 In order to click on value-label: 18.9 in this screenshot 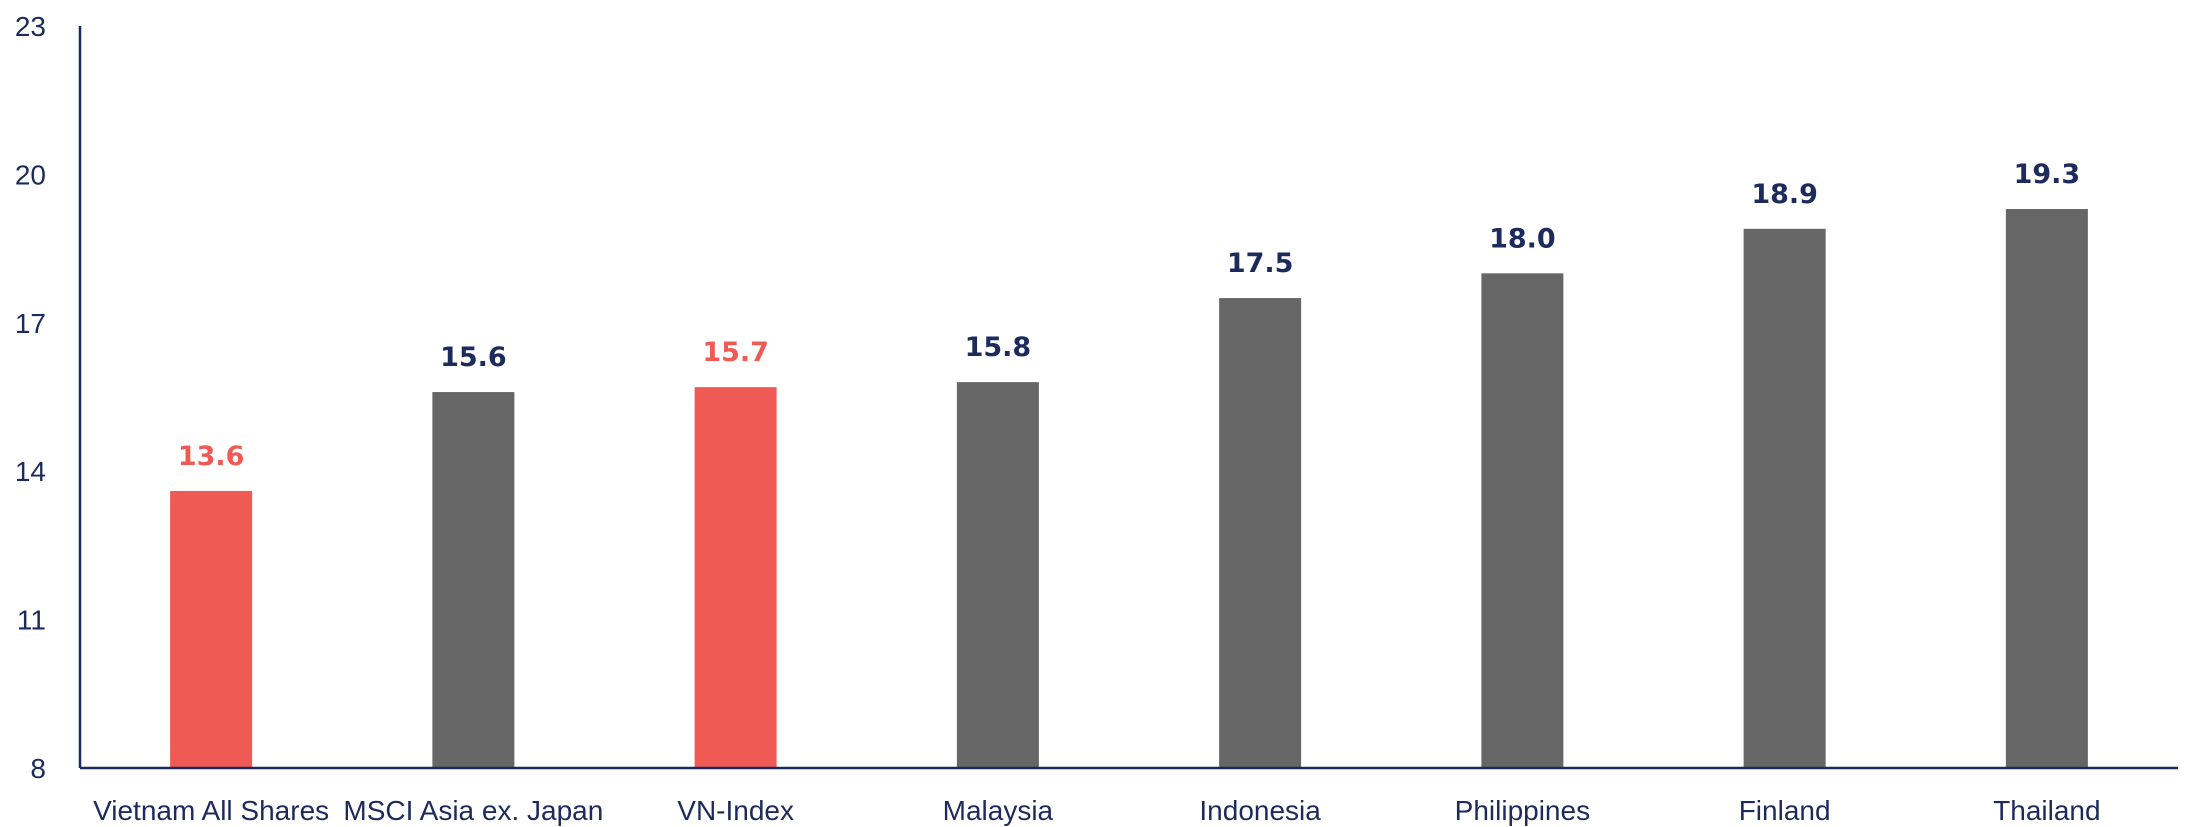, I will do `click(1784, 194)`.